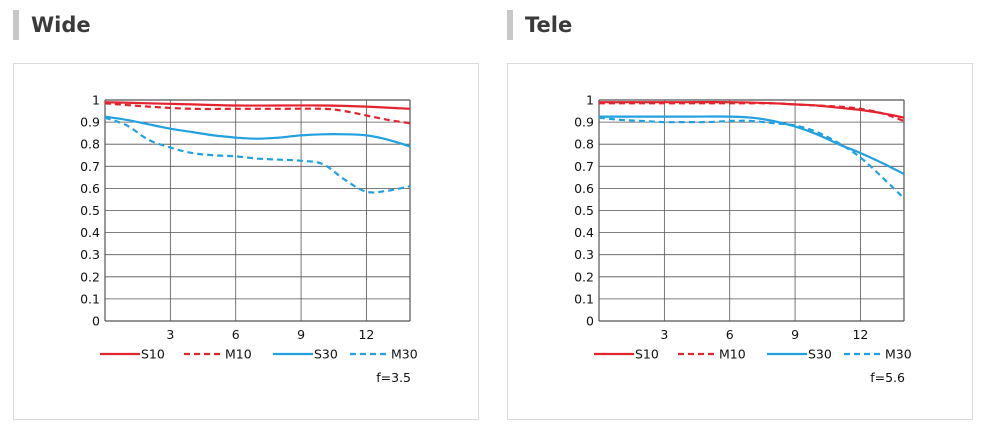 Image resolution: width=983 pixels, height=431 pixels. Describe the element at coordinates (549, 25) in the screenshot. I see `section-title: Tele` at that location.